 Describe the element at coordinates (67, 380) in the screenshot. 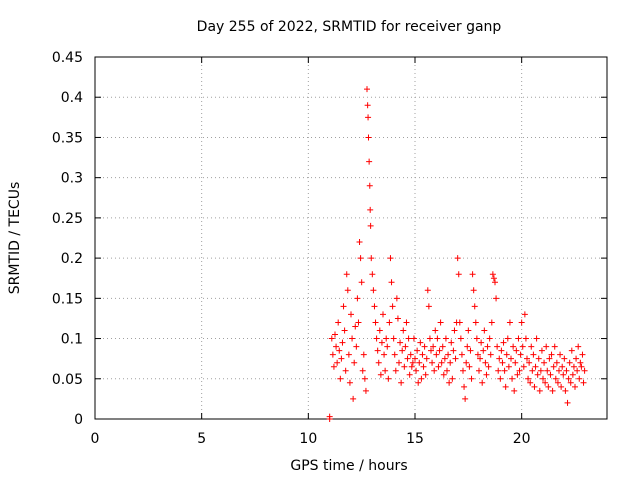

I see `y-tick-label: 0.05` at that location.